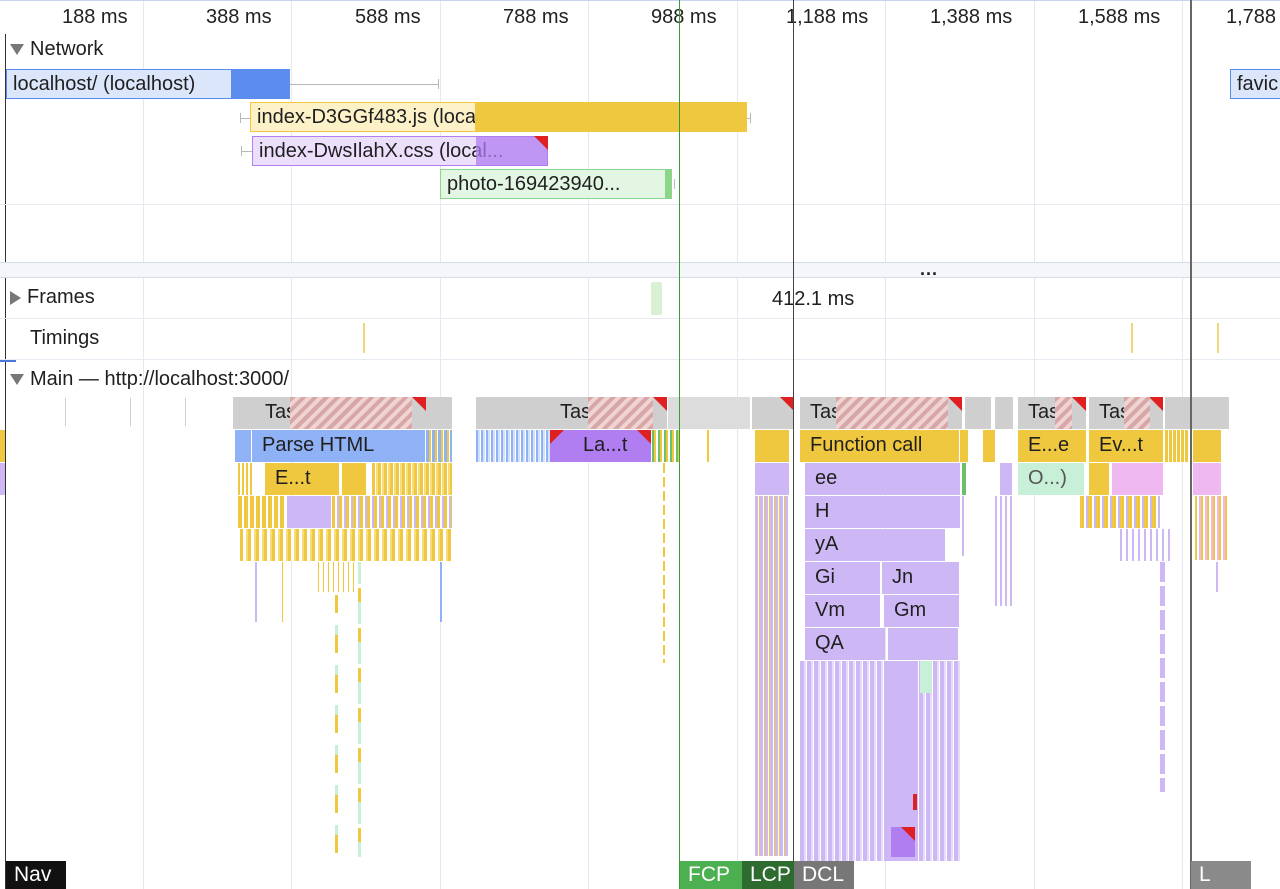 This screenshot has width=1280, height=889. I want to click on function-block: H, so click(882, 512).